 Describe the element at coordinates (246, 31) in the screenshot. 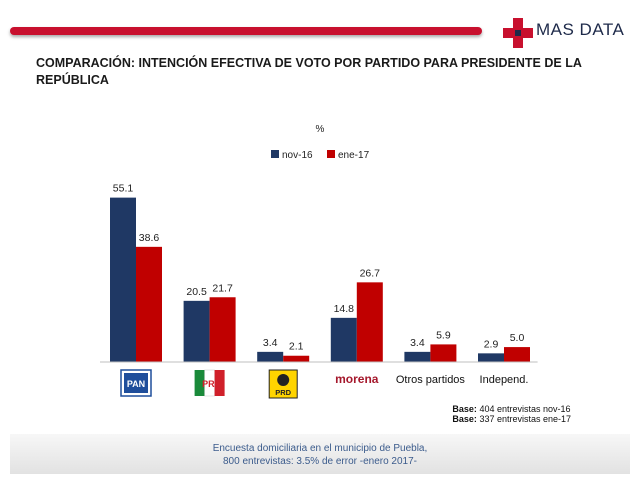

I see `header-accent-bar` at that location.